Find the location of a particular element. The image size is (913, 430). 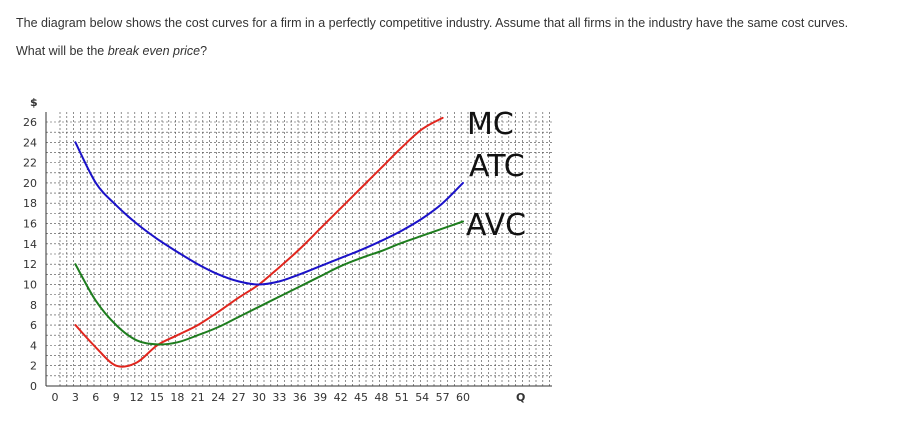

y-axis-label: $ is located at coordinates (34, 102).